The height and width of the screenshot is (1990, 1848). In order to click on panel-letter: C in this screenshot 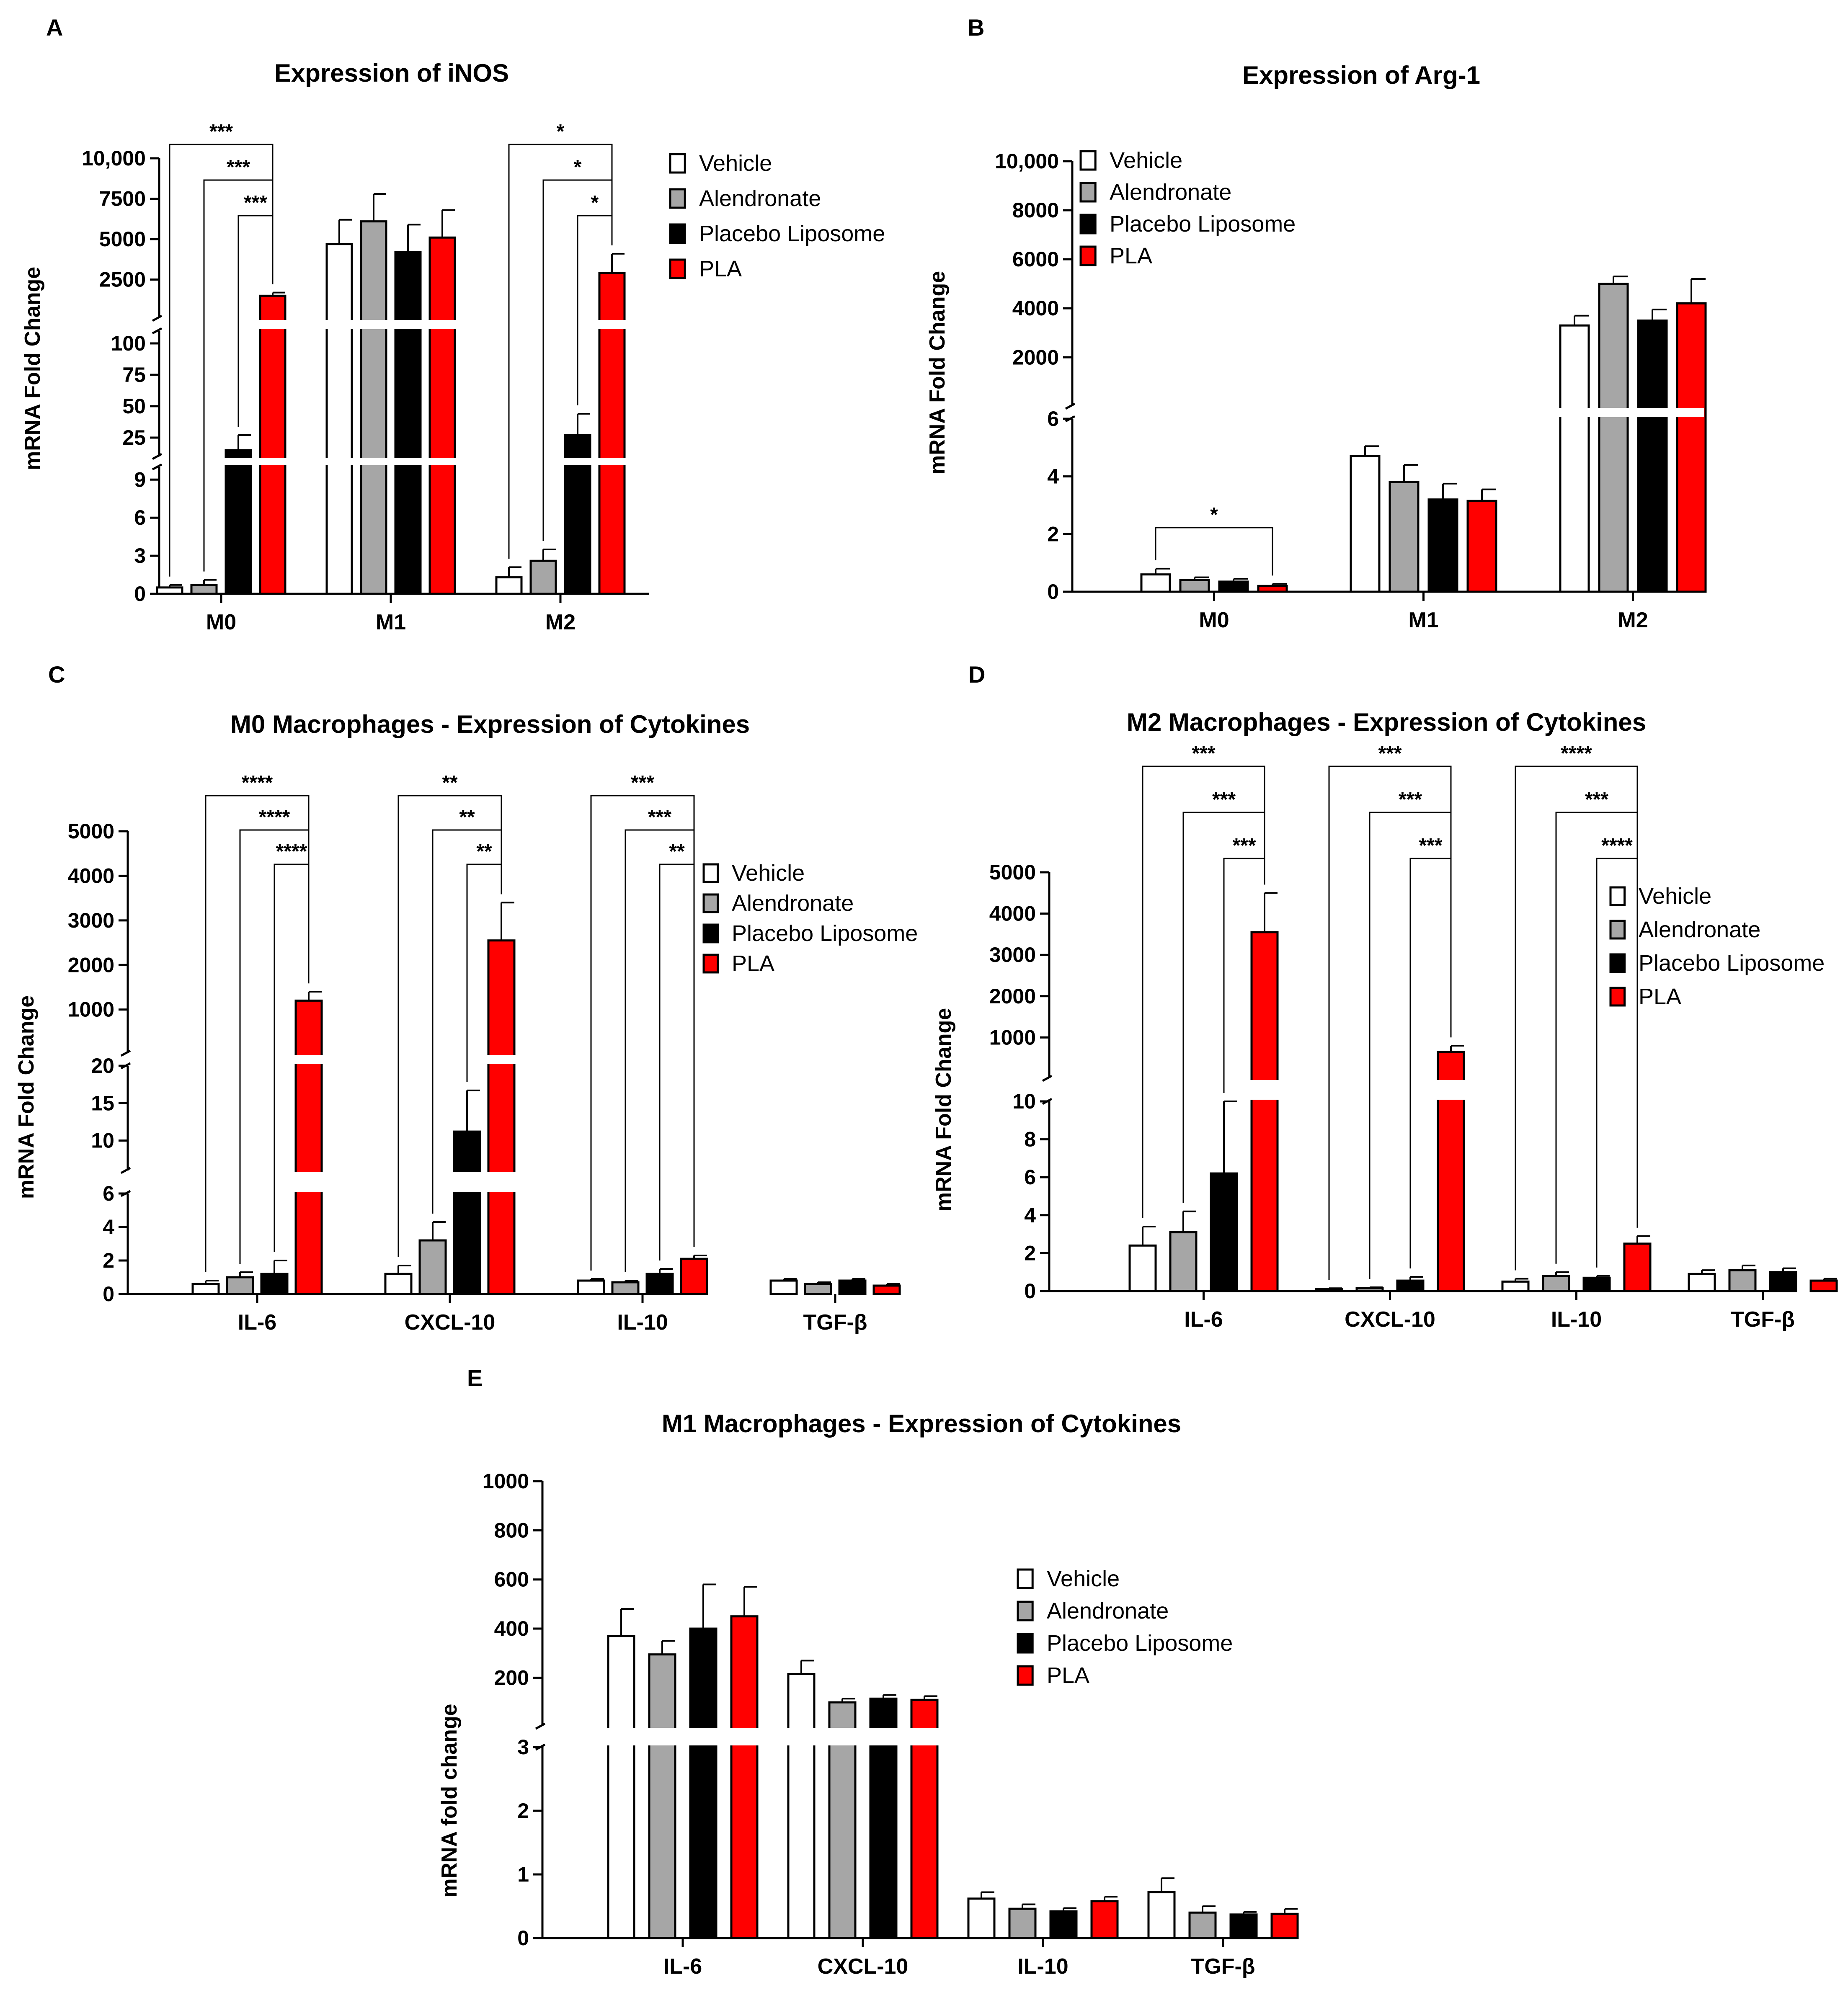, I will do `click(56, 675)`.